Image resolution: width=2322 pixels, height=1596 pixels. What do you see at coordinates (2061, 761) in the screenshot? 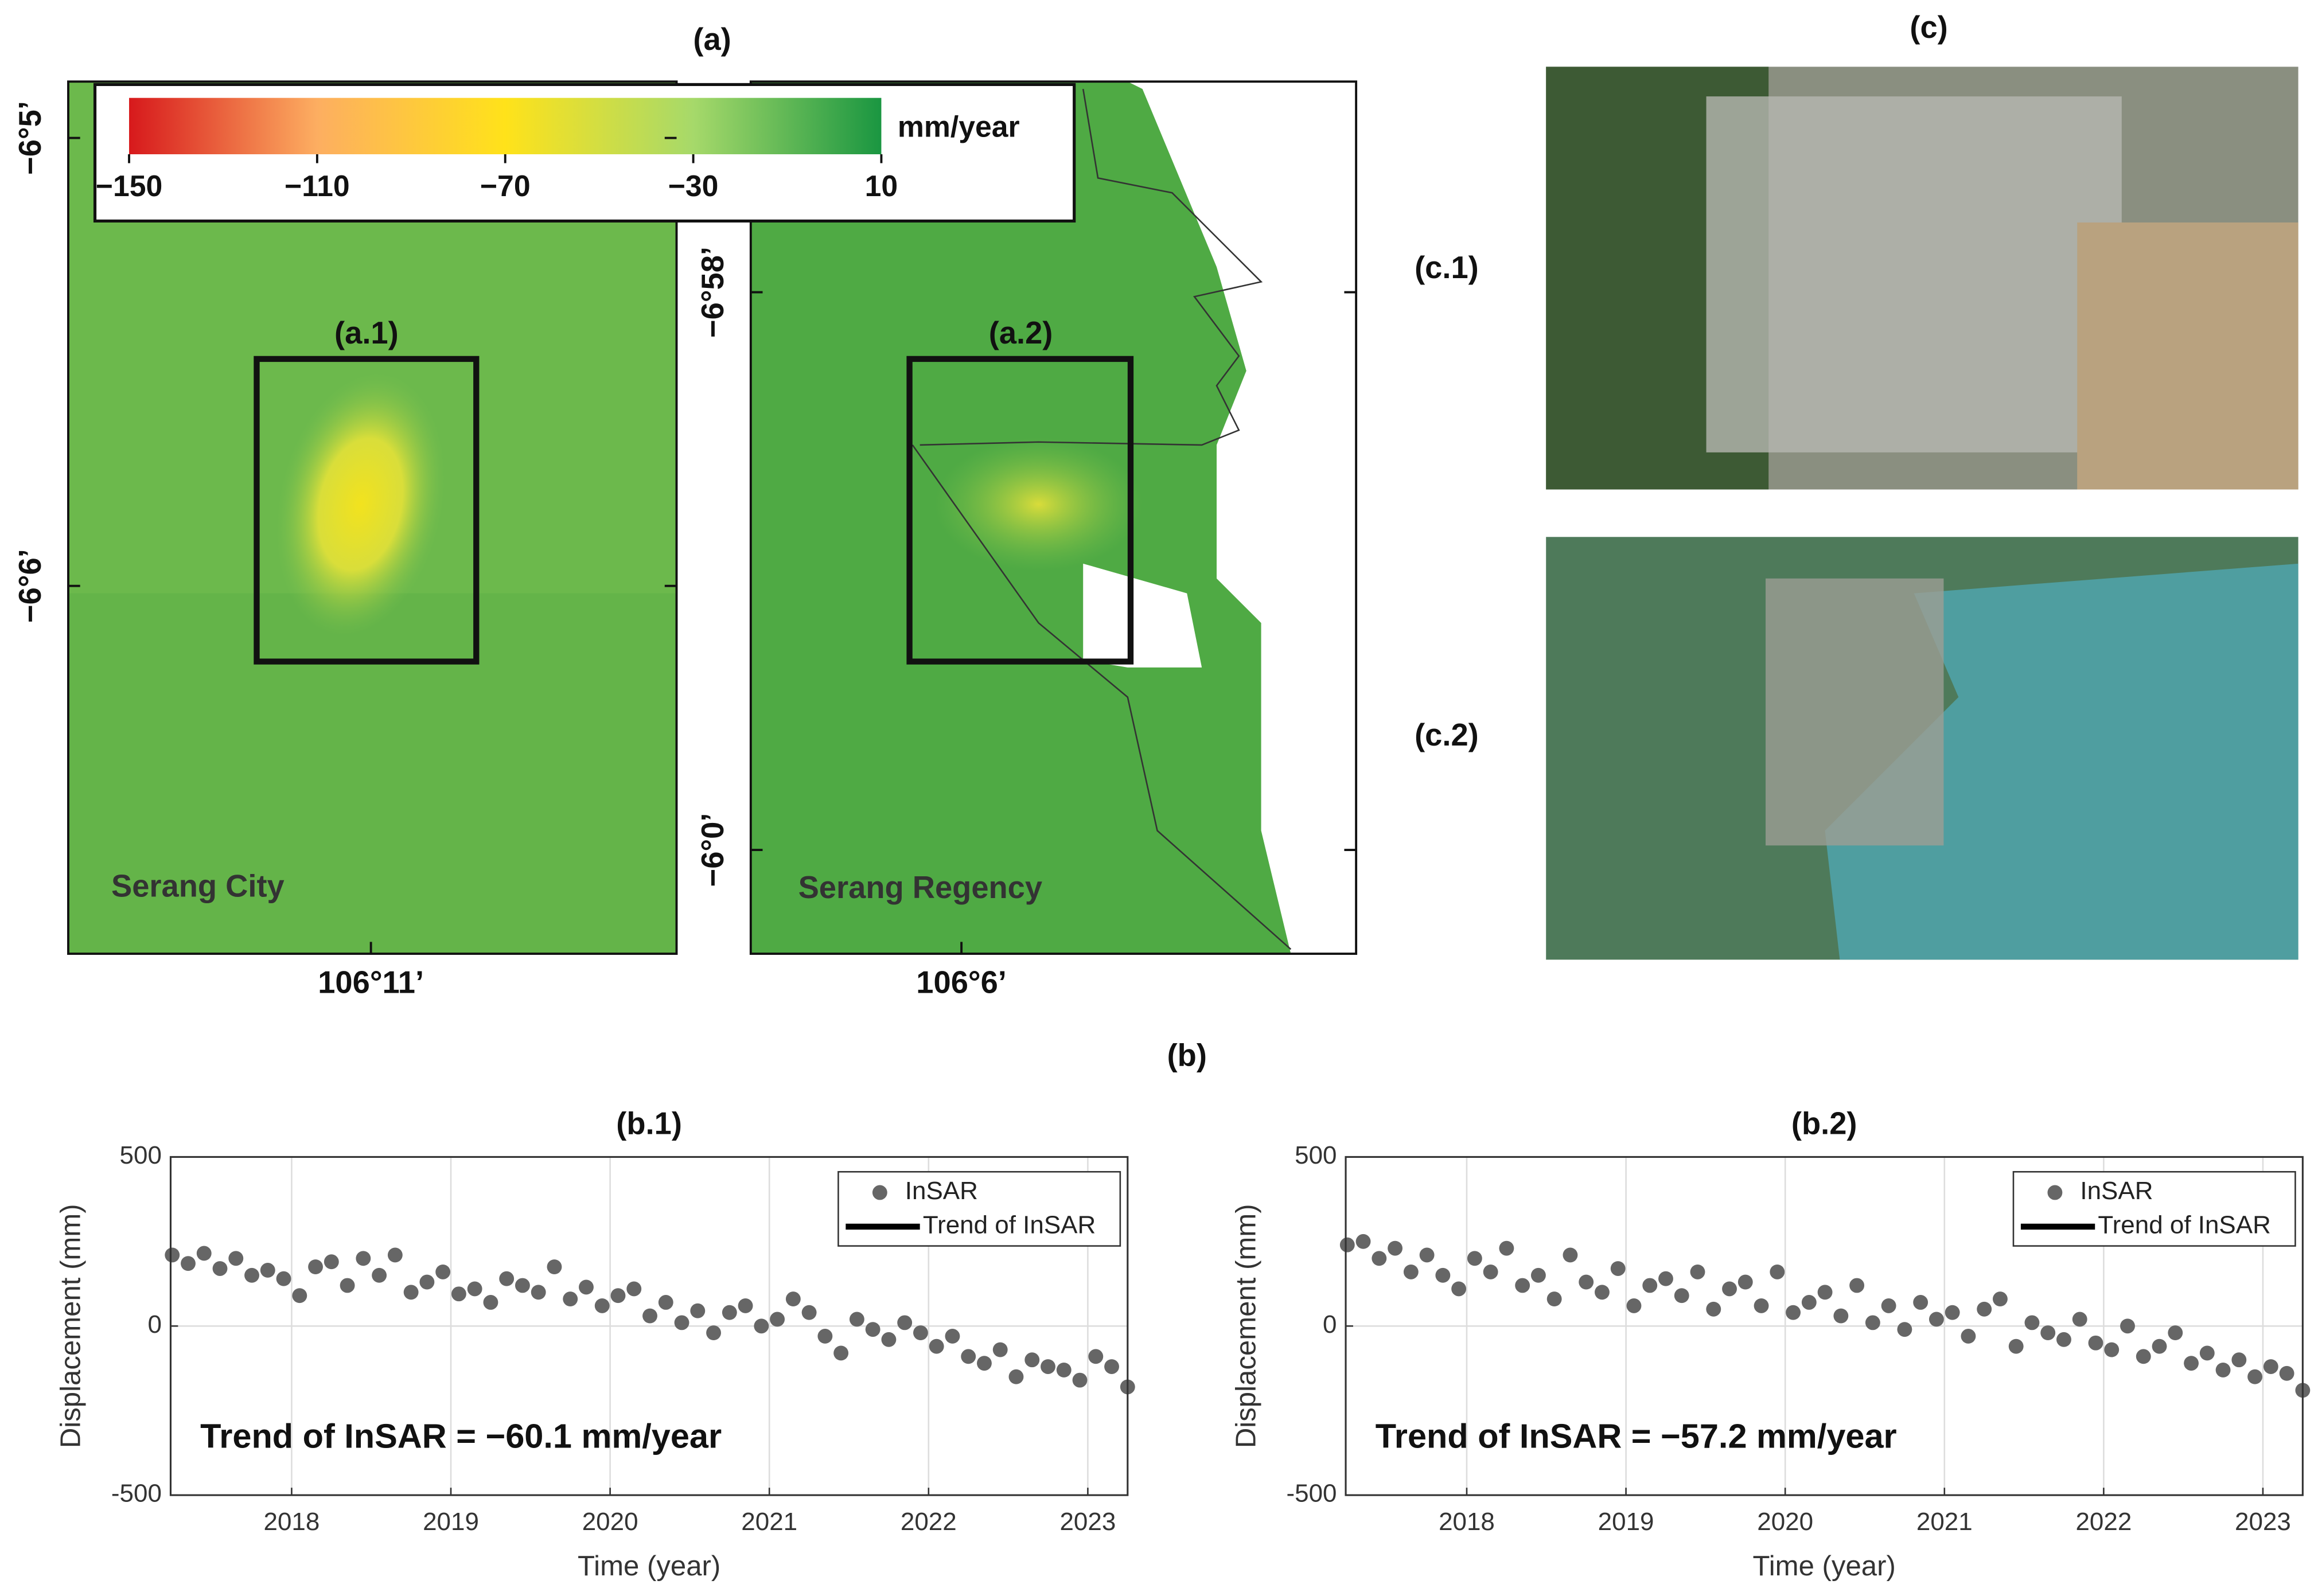
I see `photo-sea` at bounding box center [2061, 761].